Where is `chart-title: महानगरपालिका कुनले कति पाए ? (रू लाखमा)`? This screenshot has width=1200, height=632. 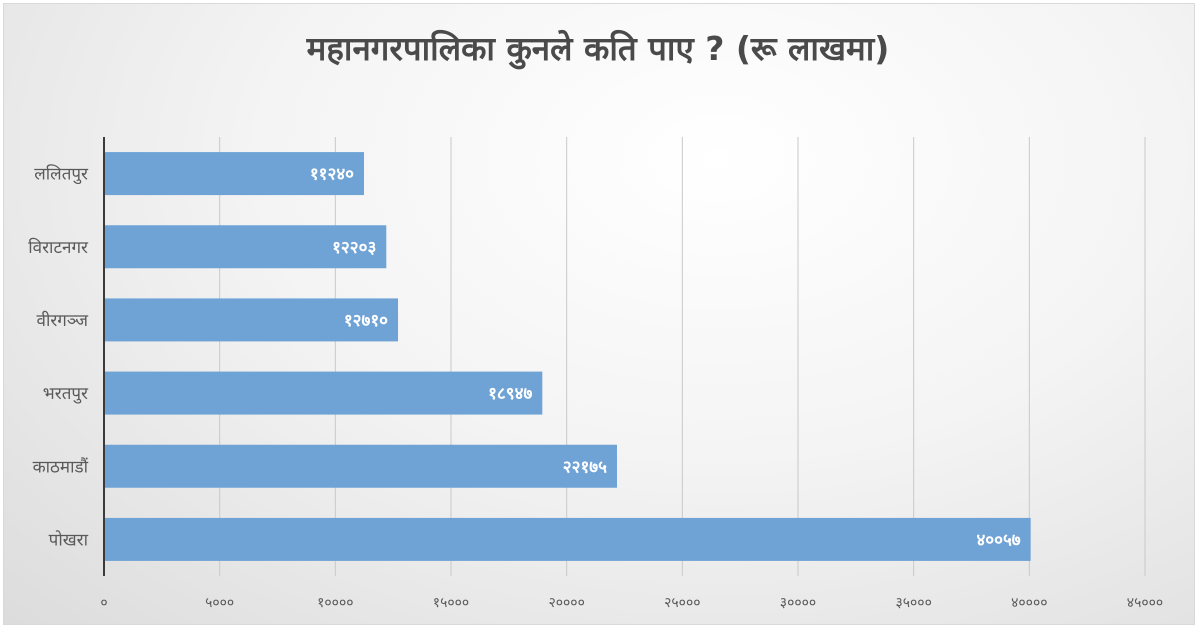 chart-title: महानगरपालिका कुनले कति पाए ? (रू लाखमा) is located at coordinates (598, 49).